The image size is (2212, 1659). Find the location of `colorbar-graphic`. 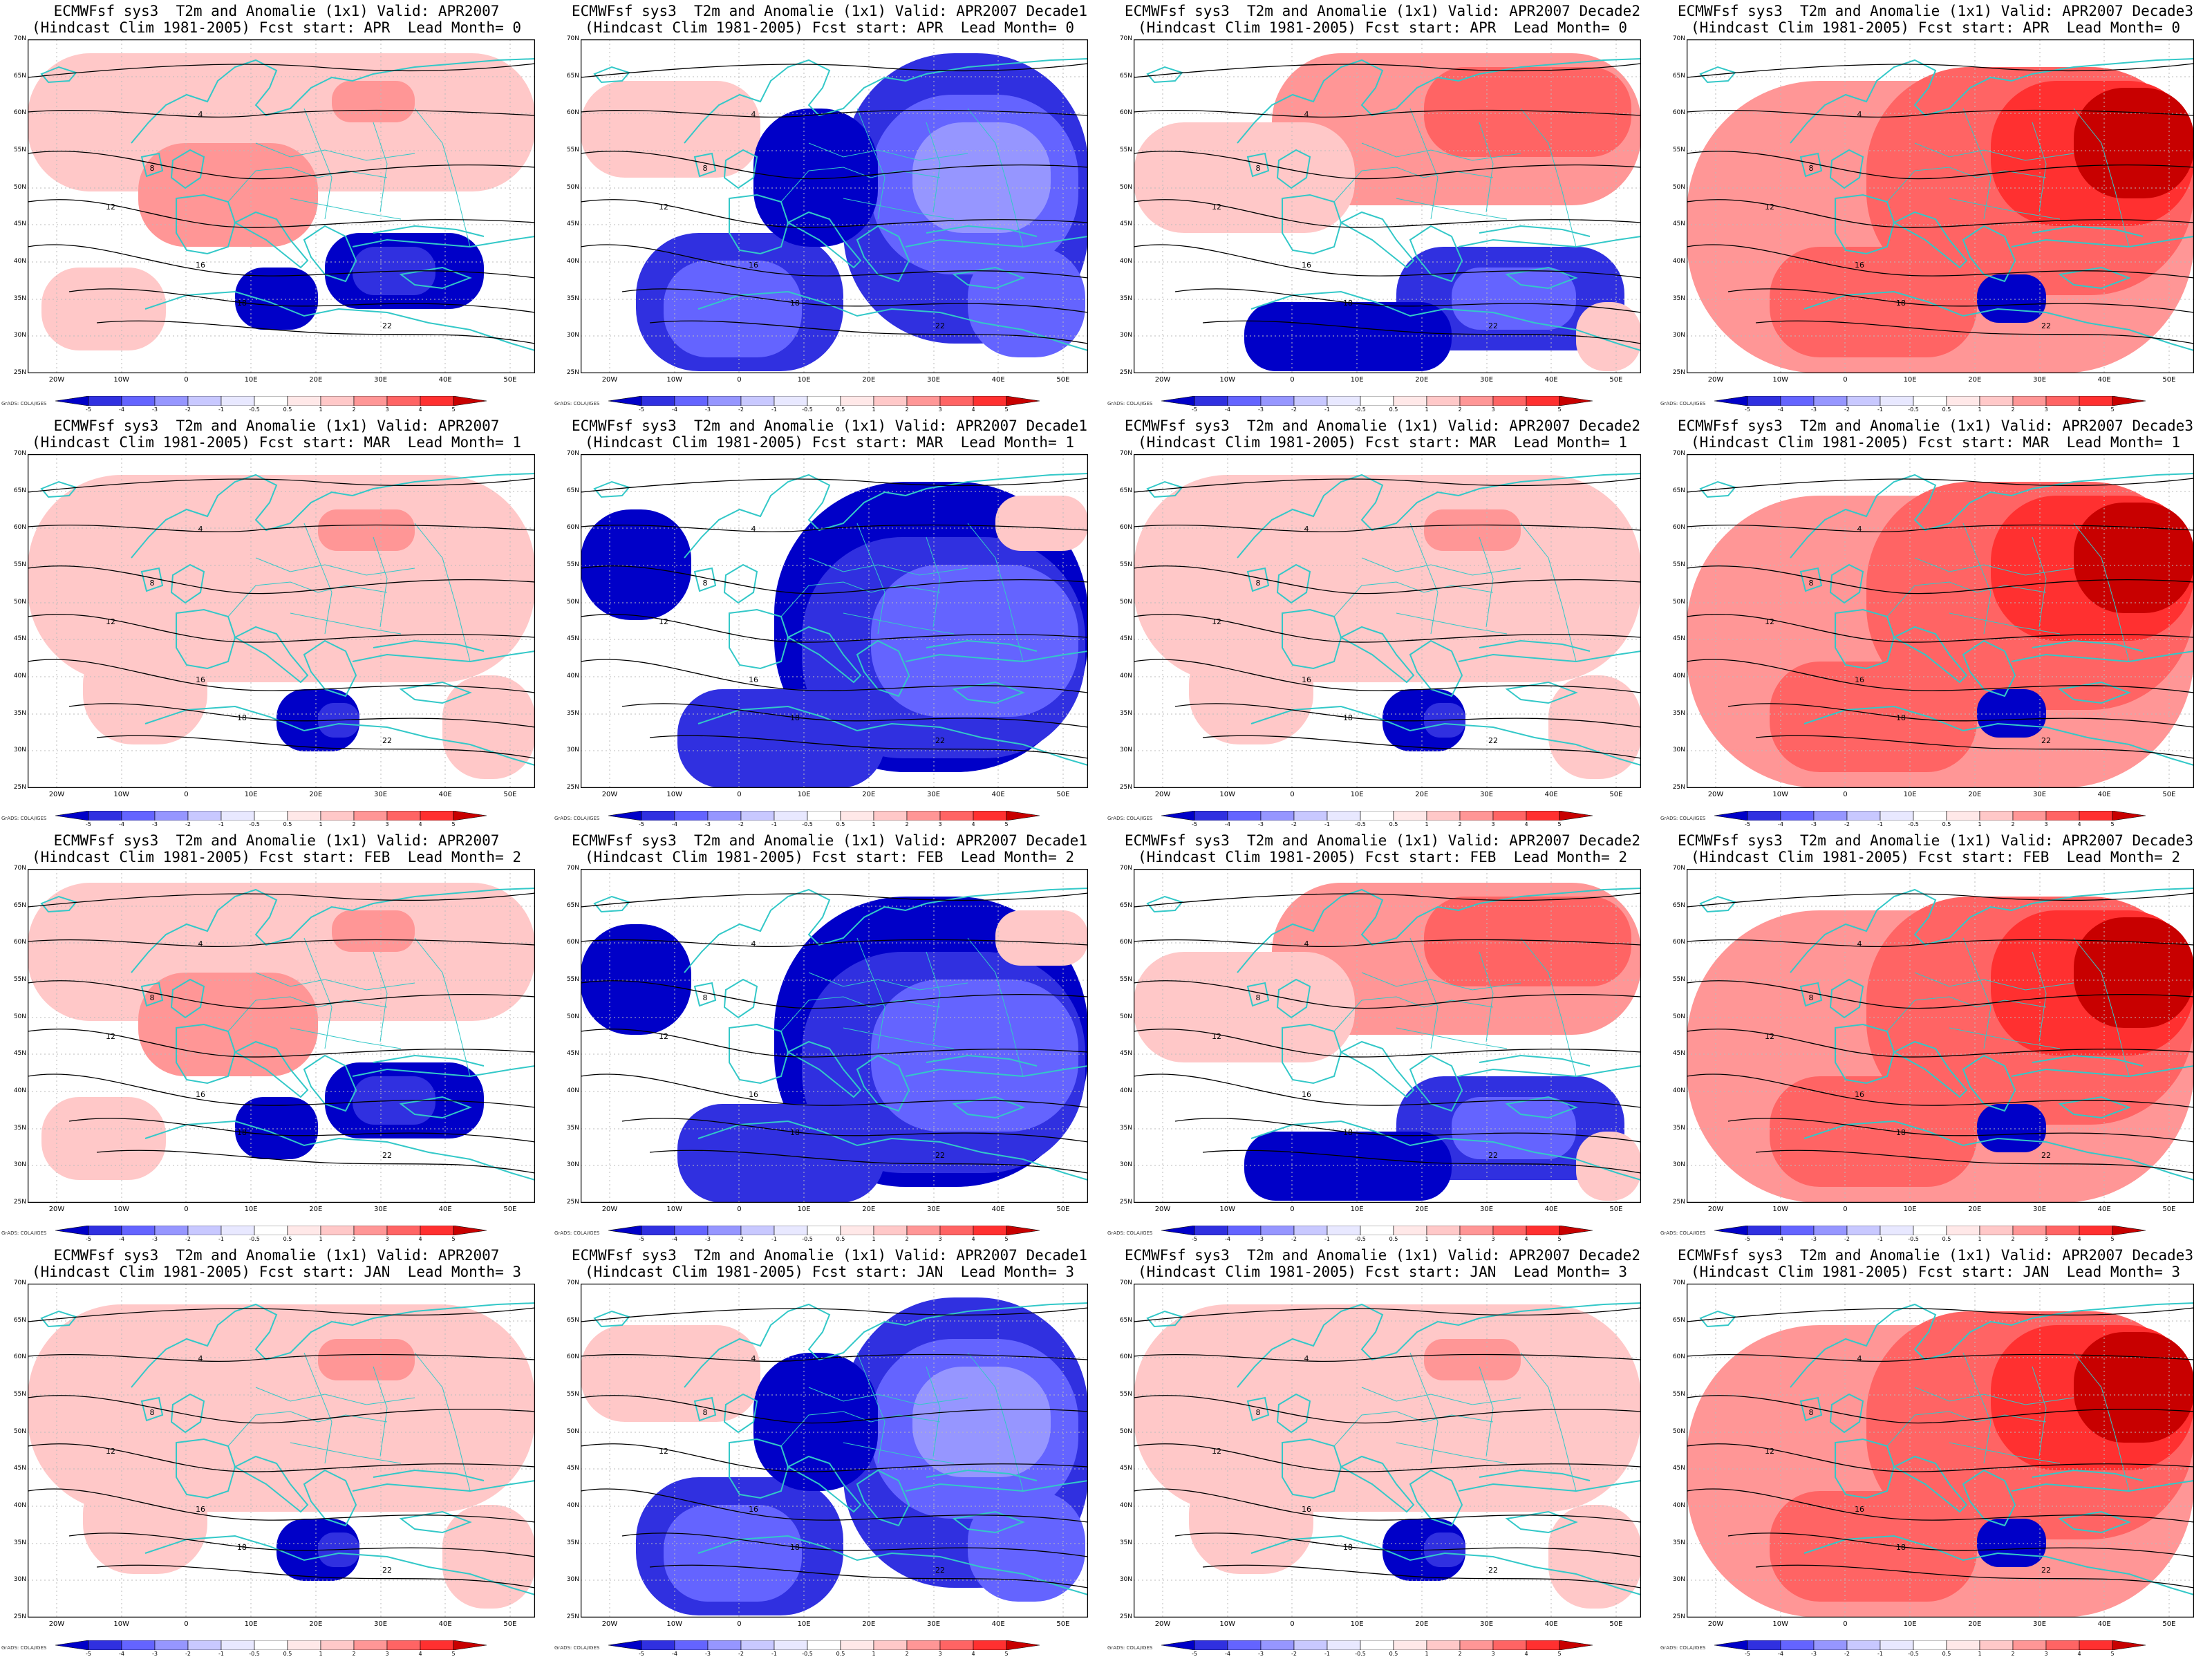

colorbar-graphic is located at coordinates (271, 815).